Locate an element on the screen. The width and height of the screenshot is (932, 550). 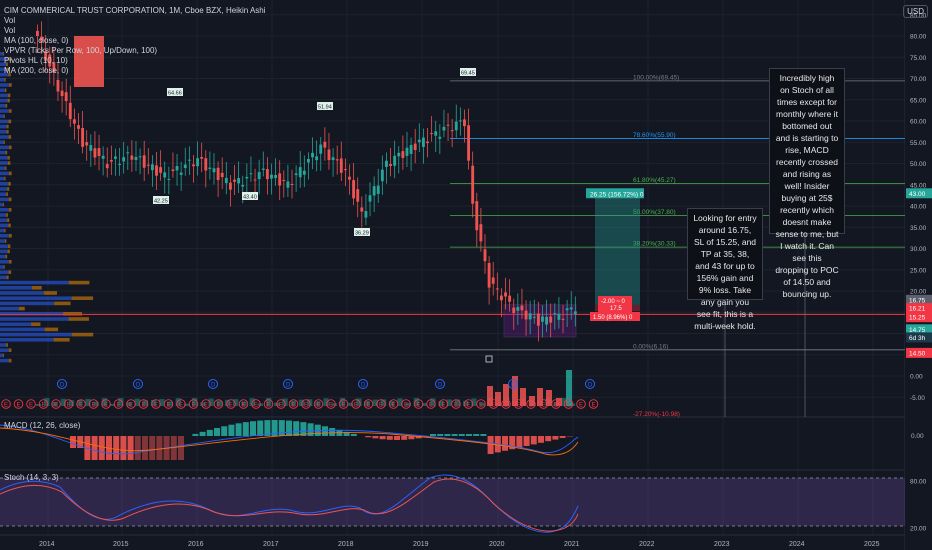
marker-square is located at coordinates (489, 359).